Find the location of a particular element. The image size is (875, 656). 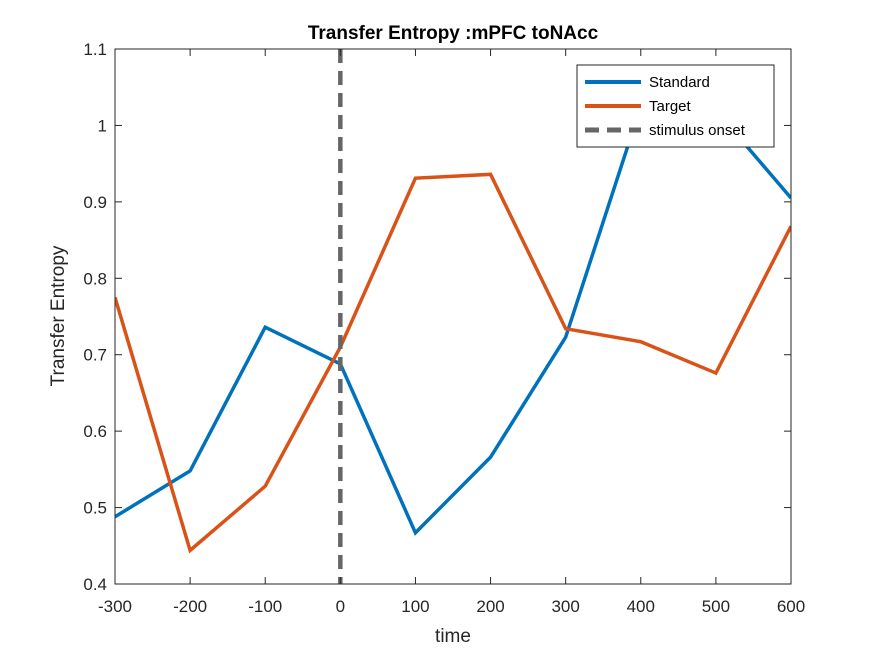

x-tick-label: -100 is located at coordinates (265, 606).